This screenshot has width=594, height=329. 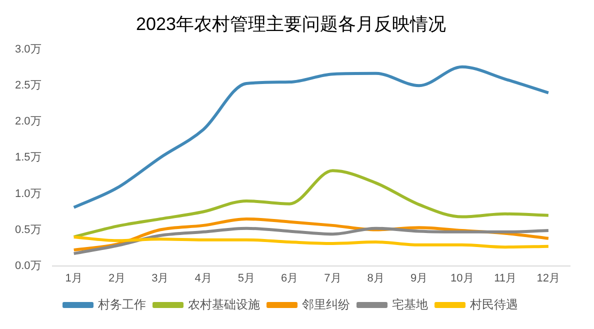 I want to click on y-tick-label: 1.0万, so click(x=28, y=194).